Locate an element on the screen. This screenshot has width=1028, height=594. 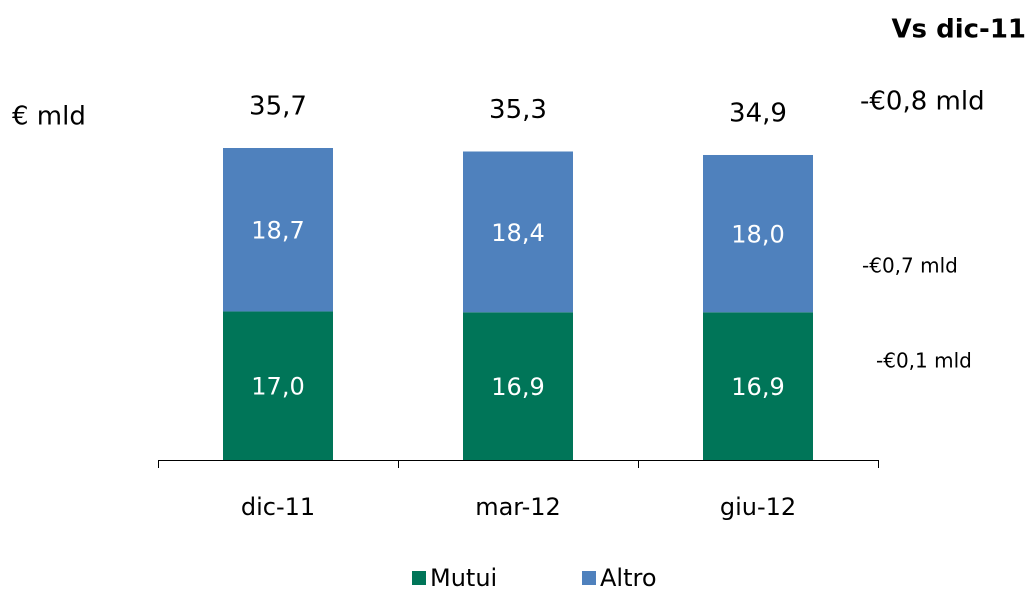
total-label: 35,3 is located at coordinates (518, 110).